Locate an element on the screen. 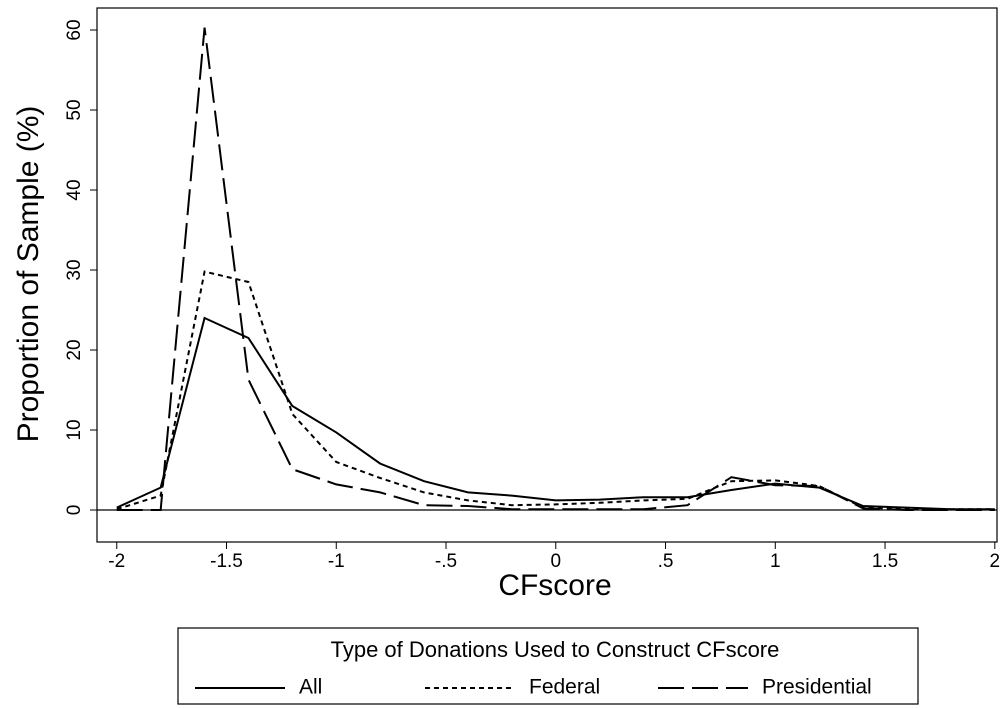 The height and width of the screenshot is (708, 1002). y-tick-label: 0 is located at coordinates (74, 510).